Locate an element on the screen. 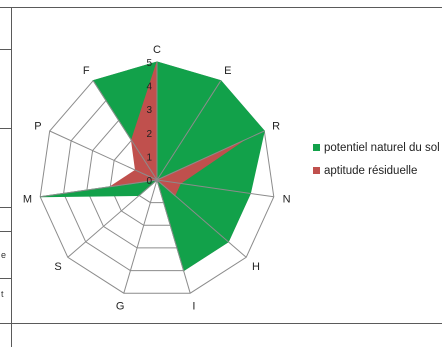 This screenshot has width=442, height=347. radial-tick-label: 5 is located at coordinates (149, 63).